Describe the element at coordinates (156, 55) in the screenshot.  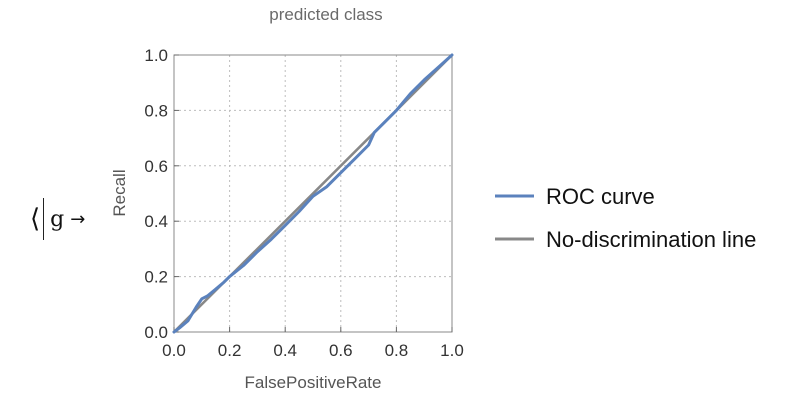
I see `y-tick-label: 1.0` at that location.